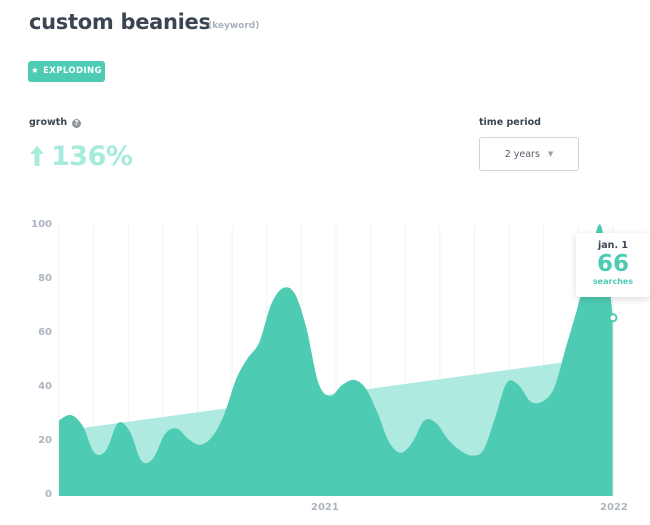  What do you see at coordinates (76, 123) in the screenshot?
I see `question-icon: ?` at bounding box center [76, 123].